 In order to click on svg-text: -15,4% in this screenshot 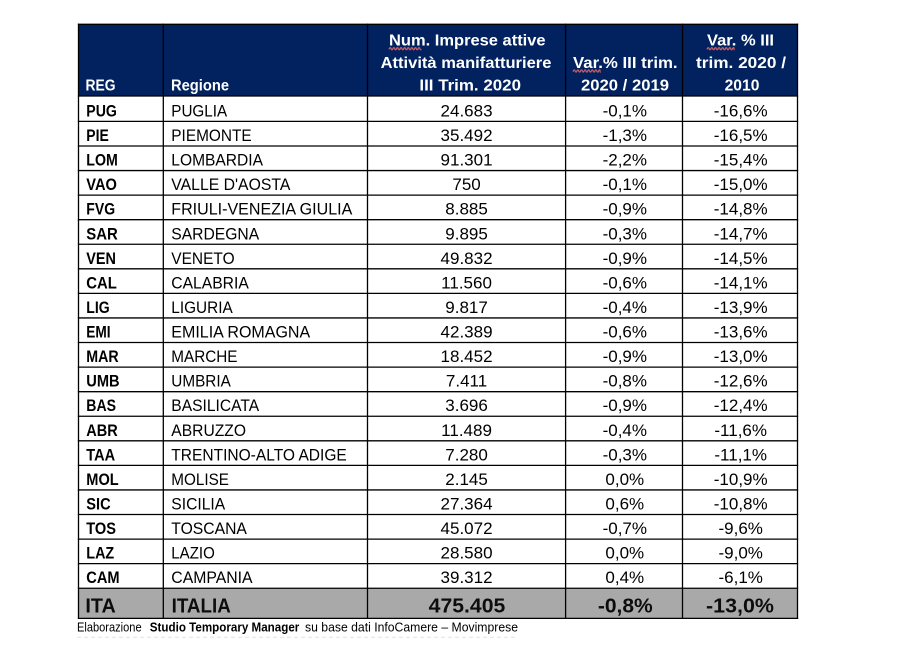, I will do `click(741, 160)`.